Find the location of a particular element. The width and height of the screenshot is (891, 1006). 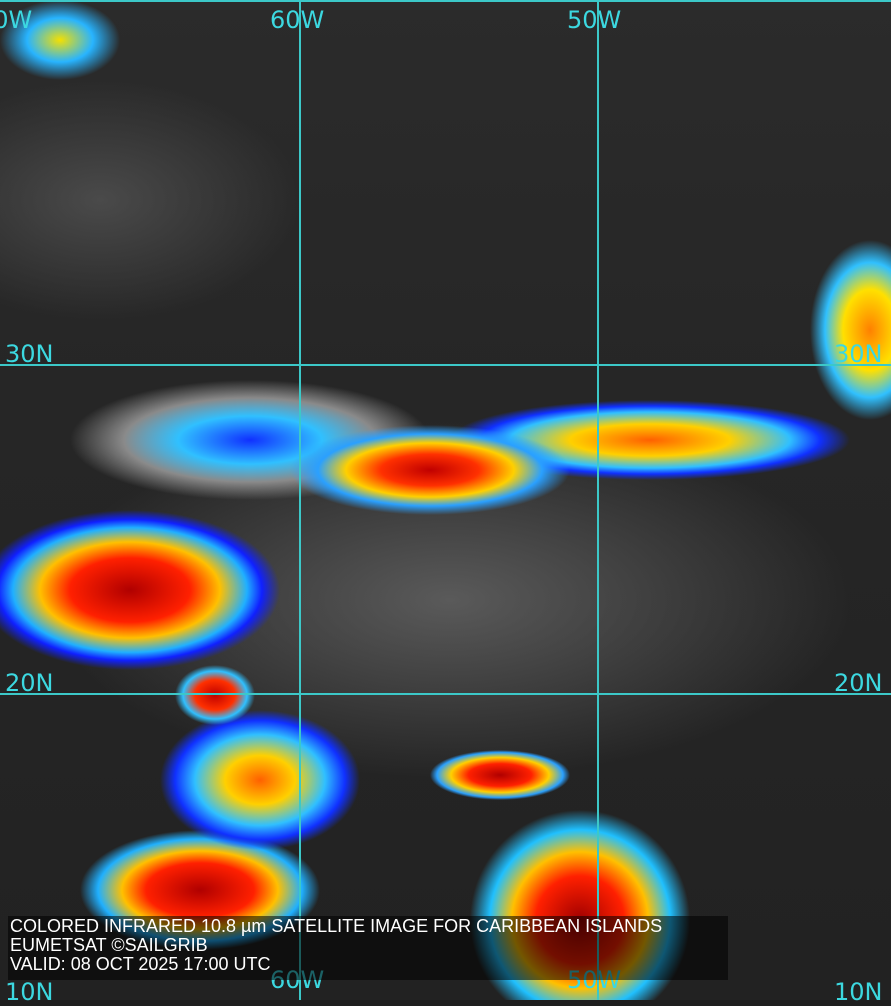

meridian-50w is located at coordinates (598, 500).